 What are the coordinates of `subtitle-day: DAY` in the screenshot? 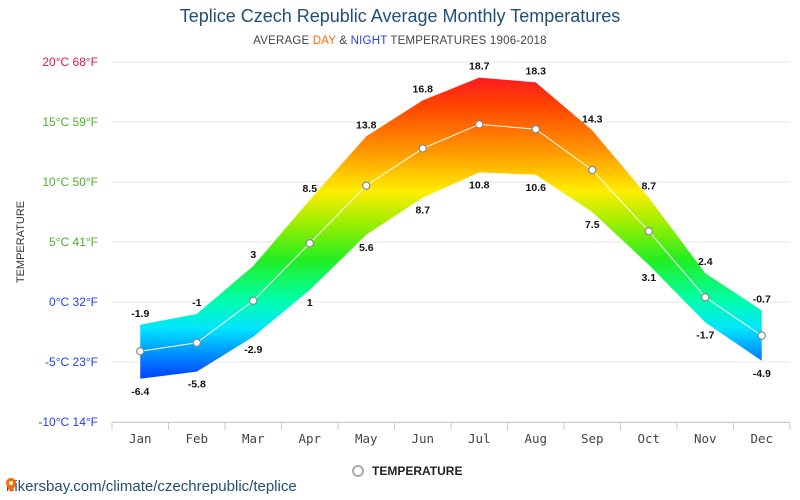 It's located at (324, 41).